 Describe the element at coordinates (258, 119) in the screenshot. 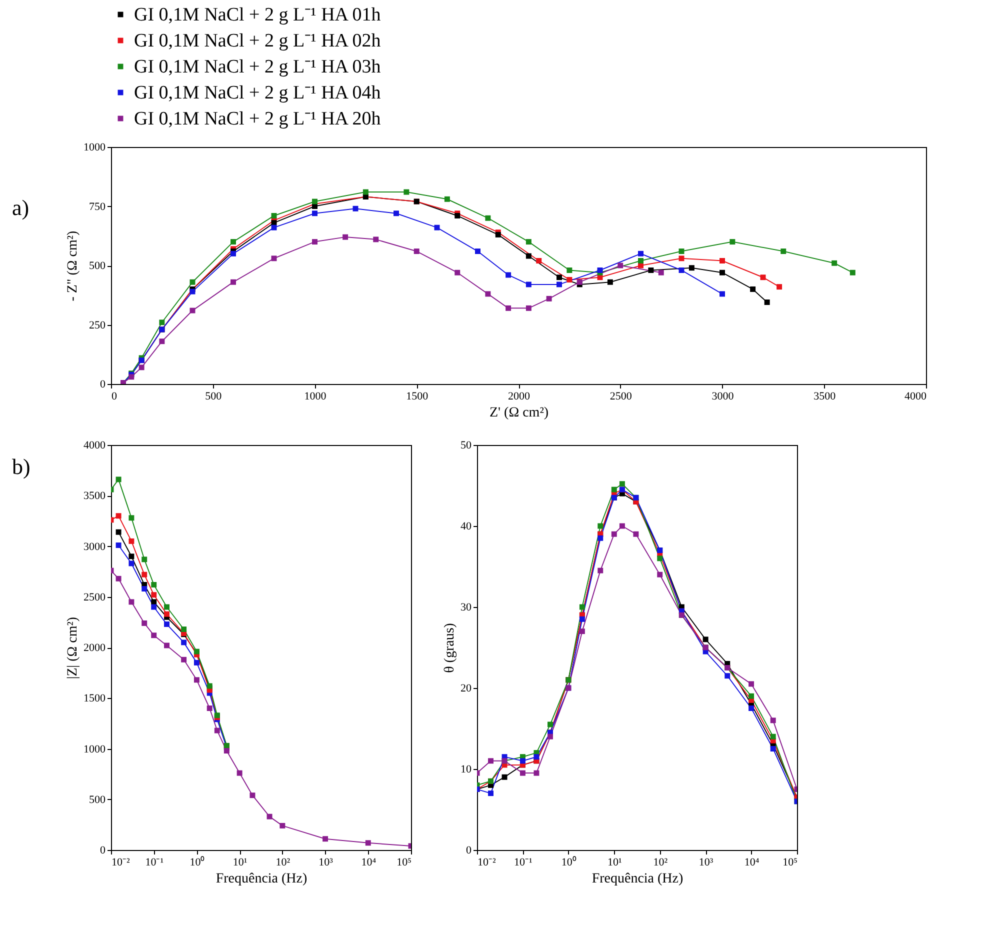

I see `legend-label: GI 0,1M NaCl + 2 g L⁻¹ HA 20h` at that location.